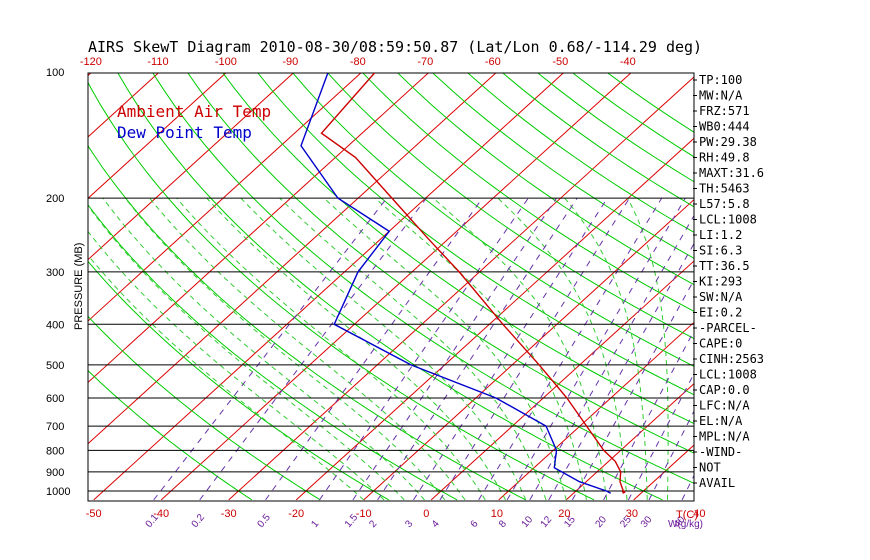 This screenshot has width=870, height=560. I want to click on legend-dew-point-temp: Dew Point Temp, so click(184, 132).